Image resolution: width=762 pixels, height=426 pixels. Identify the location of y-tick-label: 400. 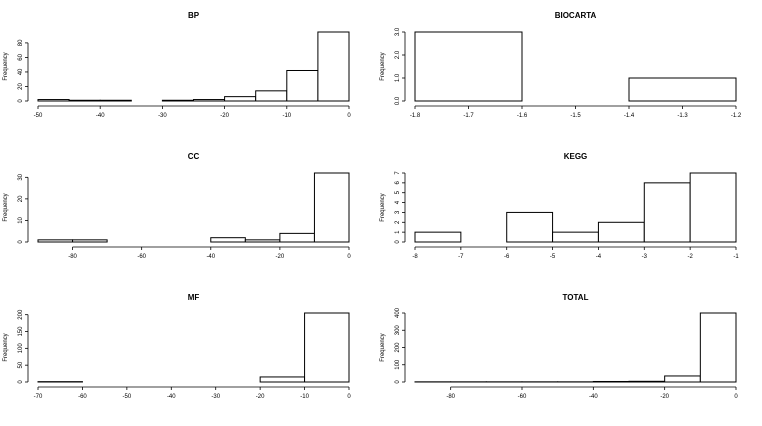
(398, 312).